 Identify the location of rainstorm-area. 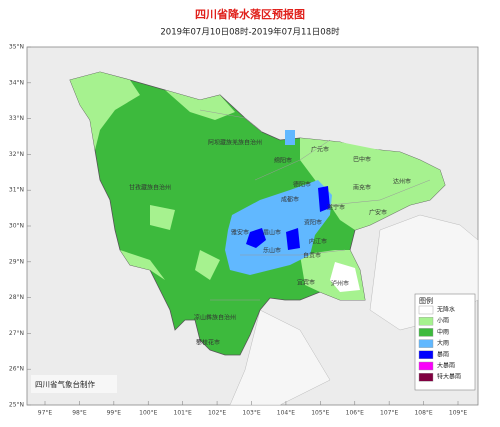
(288, 218).